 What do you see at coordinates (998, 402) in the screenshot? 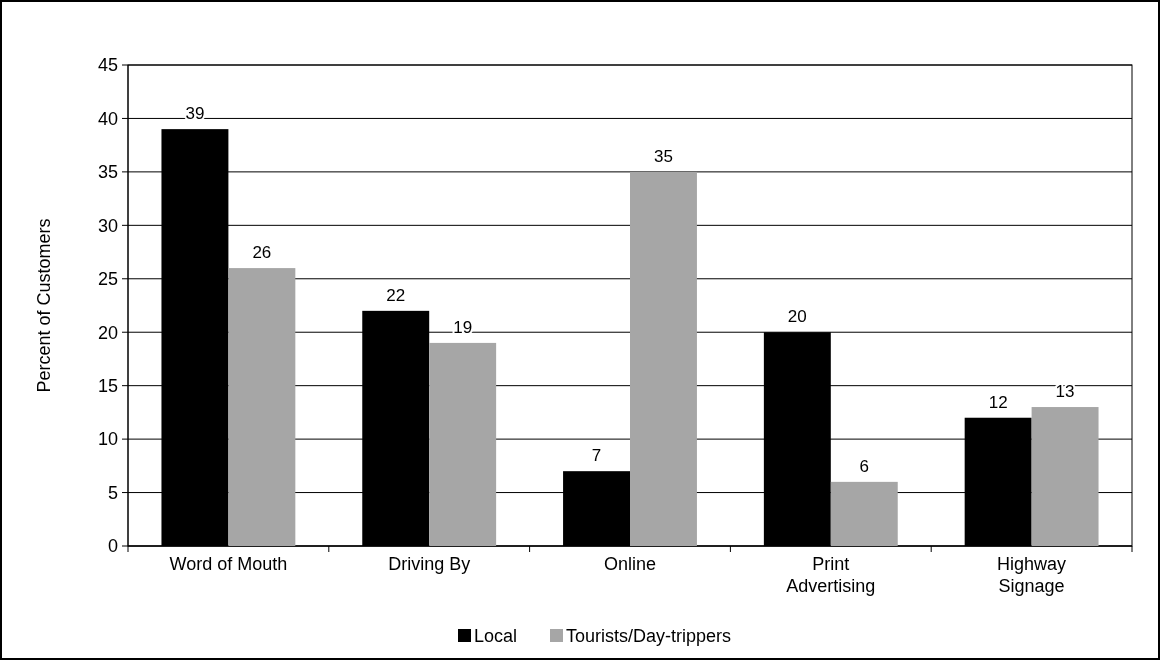
I see `data-label: 12` at bounding box center [998, 402].